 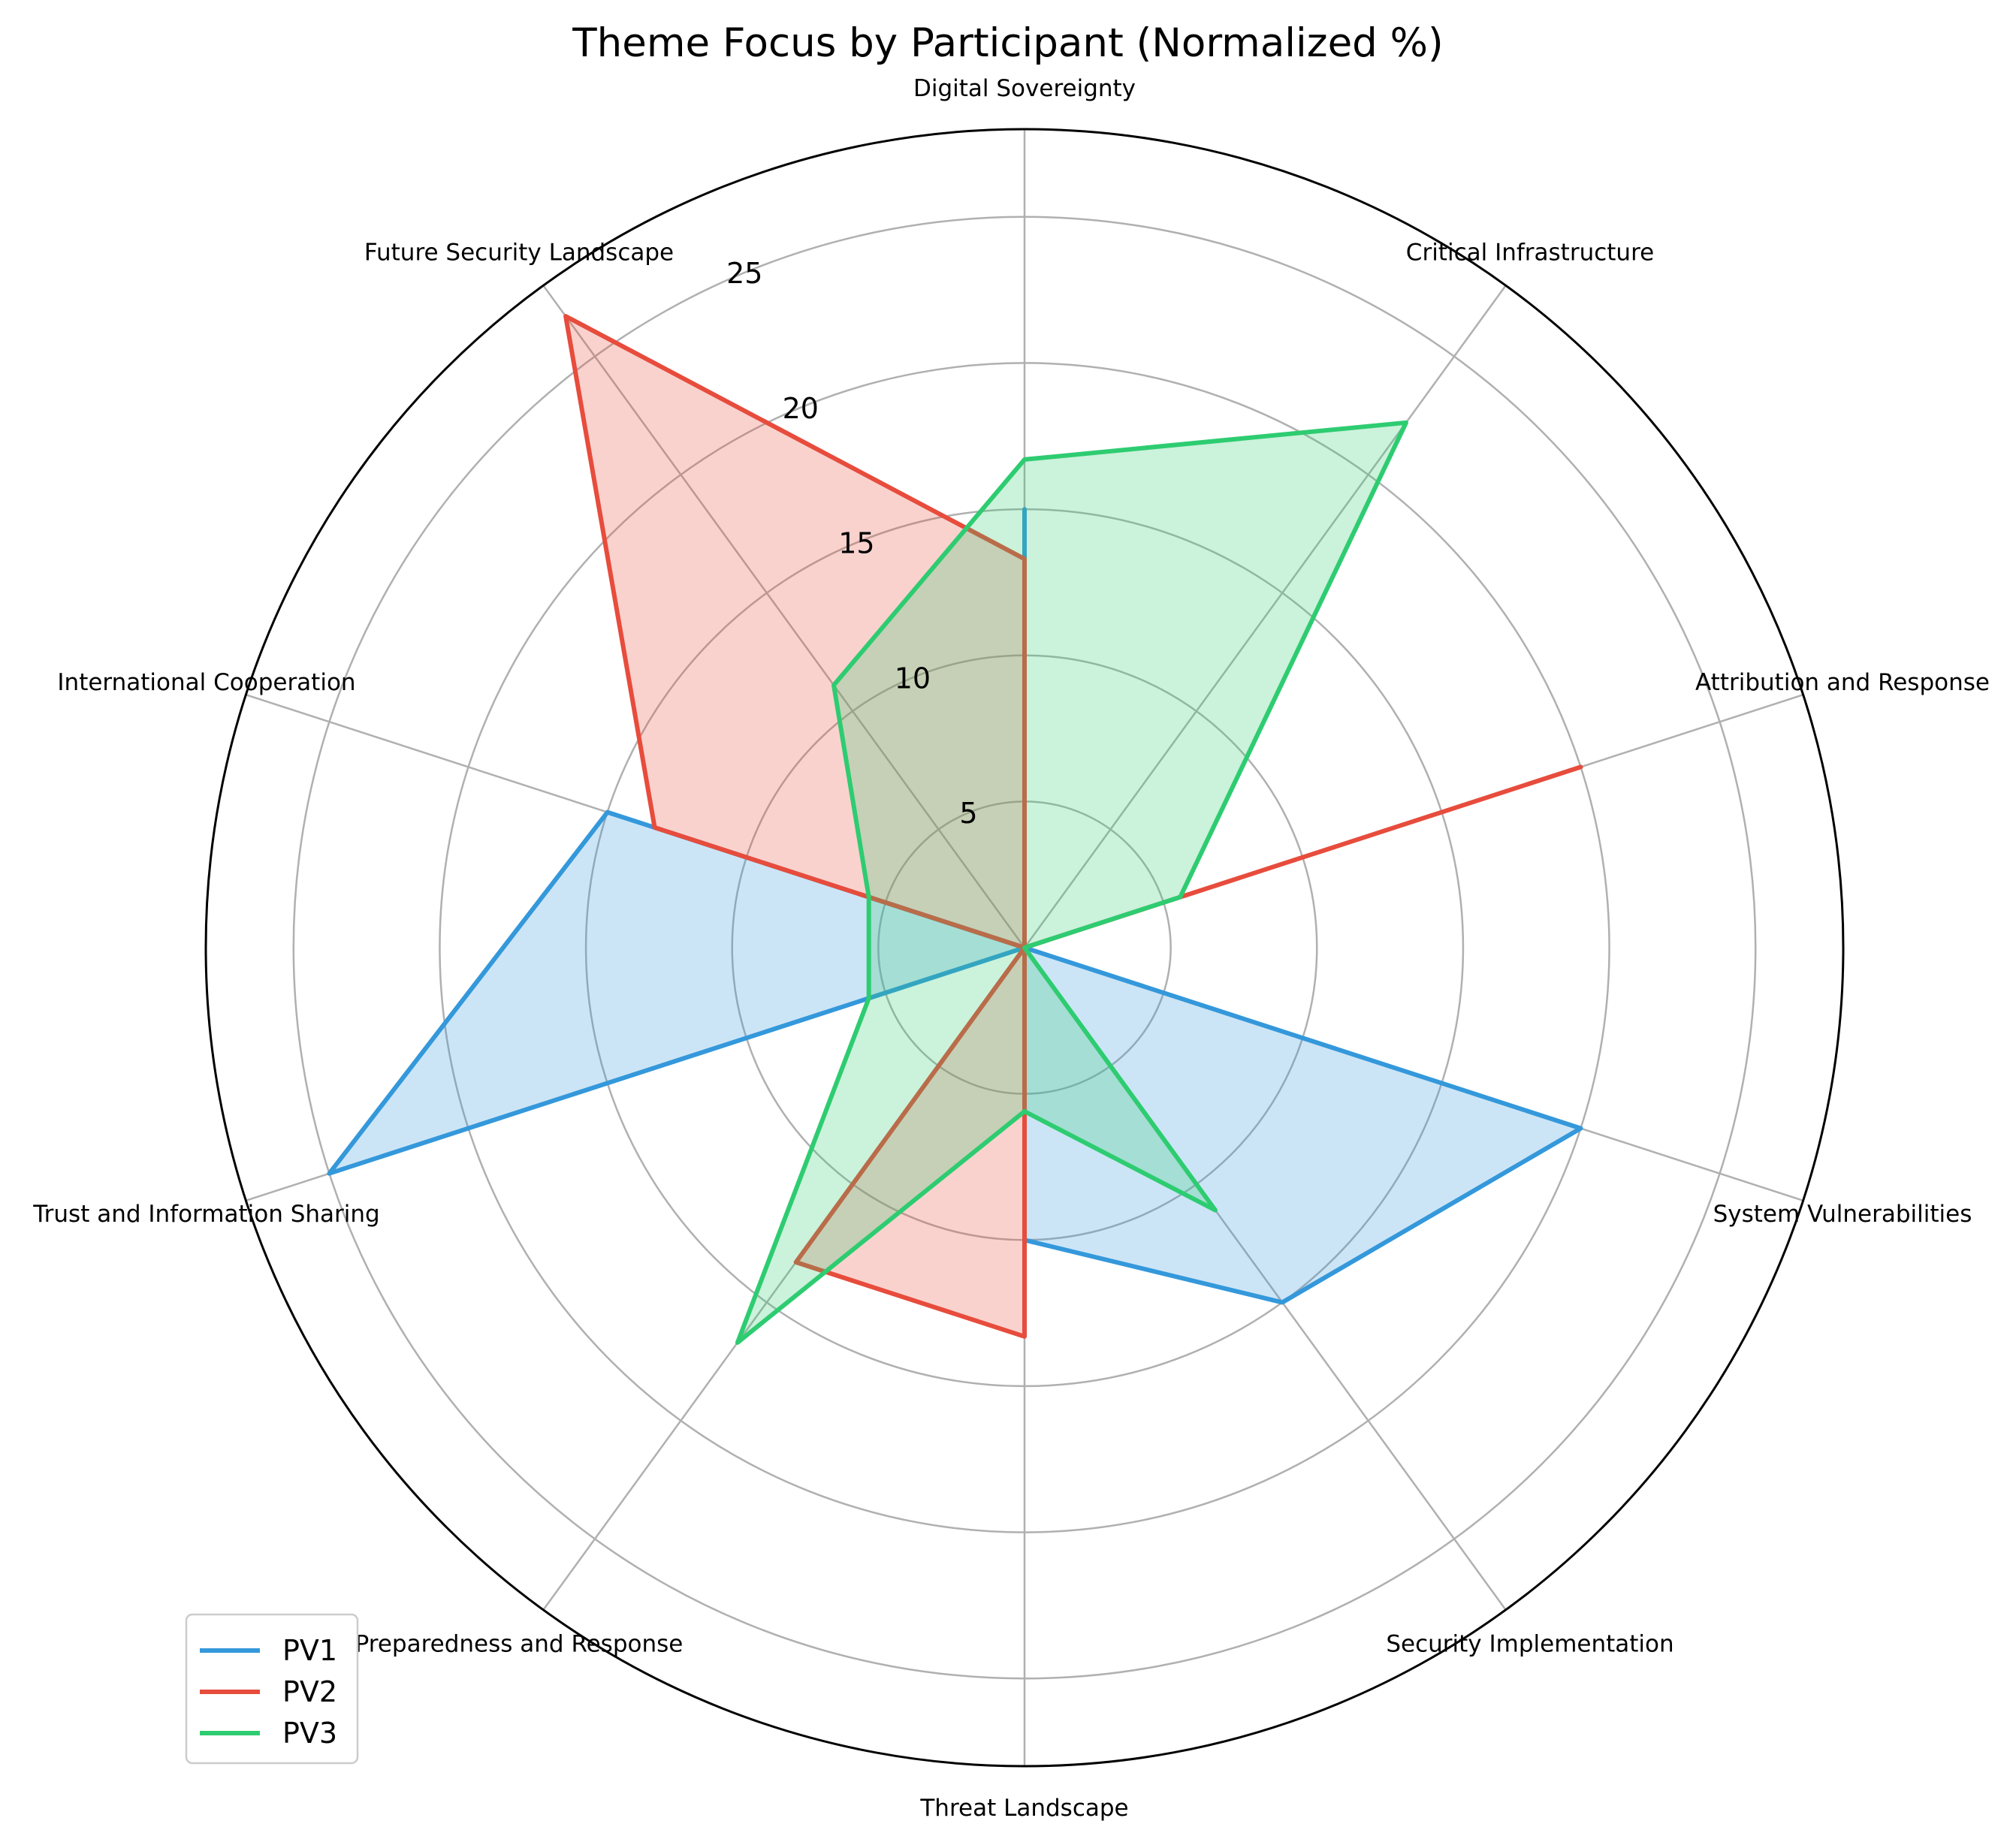 What do you see at coordinates (1023, 1809) in the screenshot?
I see `category-label: Threat Landscape` at bounding box center [1023, 1809].